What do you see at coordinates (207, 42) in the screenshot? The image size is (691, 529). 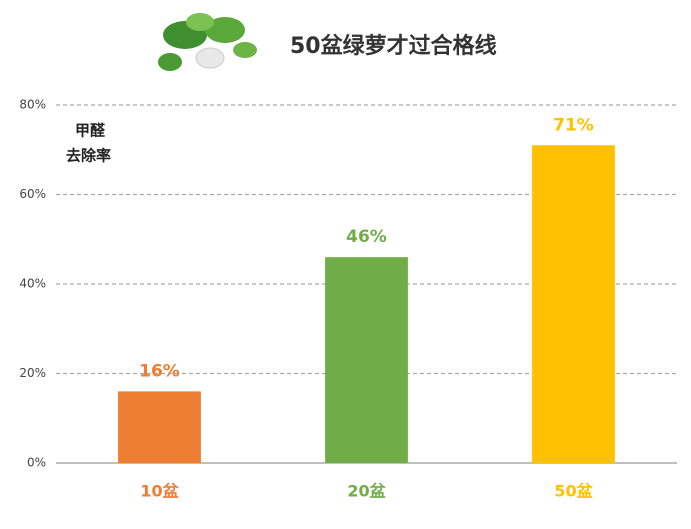 I see `plant-icon` at bounding box center [207, 42].